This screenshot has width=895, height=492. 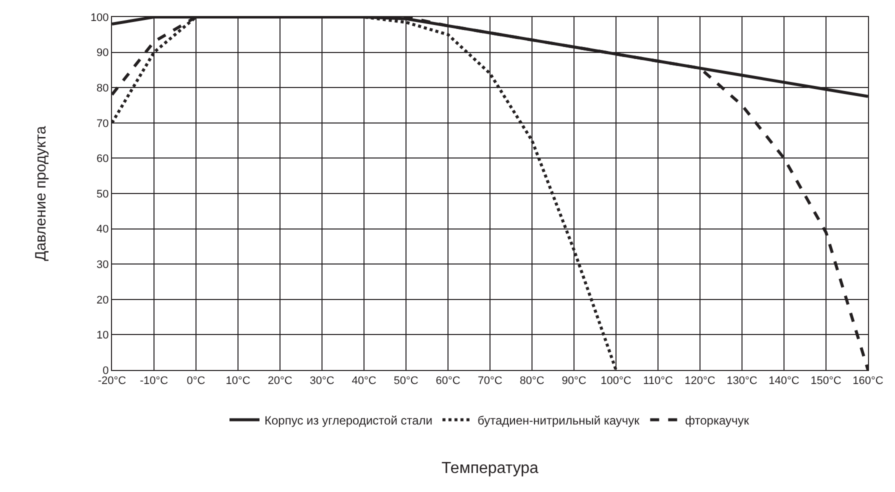 What do you see at coordinates (102, 88) in the screenshot?
I see `y-tick-label: 80` at bounding box center [102, 88].